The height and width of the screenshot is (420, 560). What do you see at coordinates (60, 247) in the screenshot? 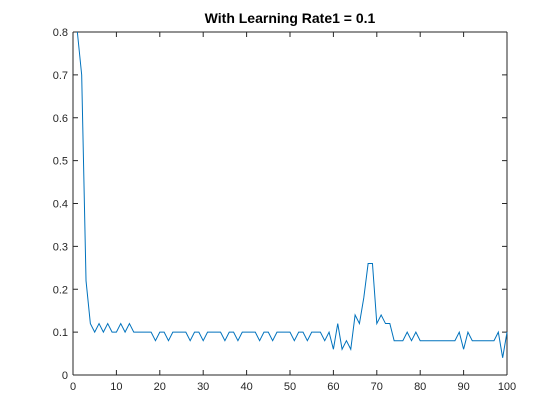
I see `y-tick-label: 0.3` at bounding box center [60, 247].